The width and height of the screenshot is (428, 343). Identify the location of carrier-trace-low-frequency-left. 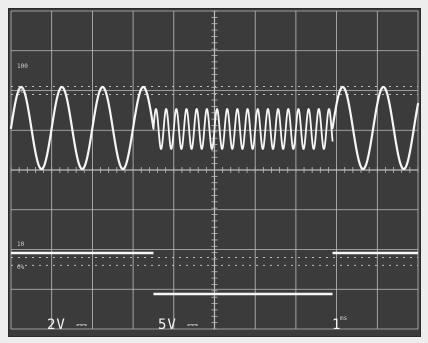
(82, 128).